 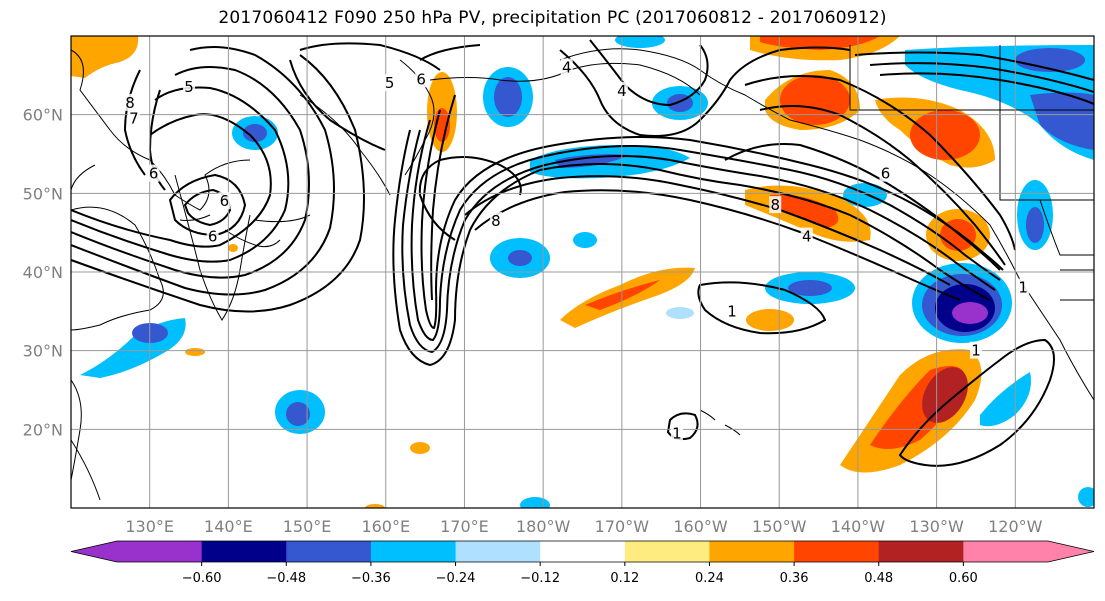 What do you see at coordinates (700, 526) in the screenshot?
I see `longitude-label: 160°W` at bounding box center [700, 526].